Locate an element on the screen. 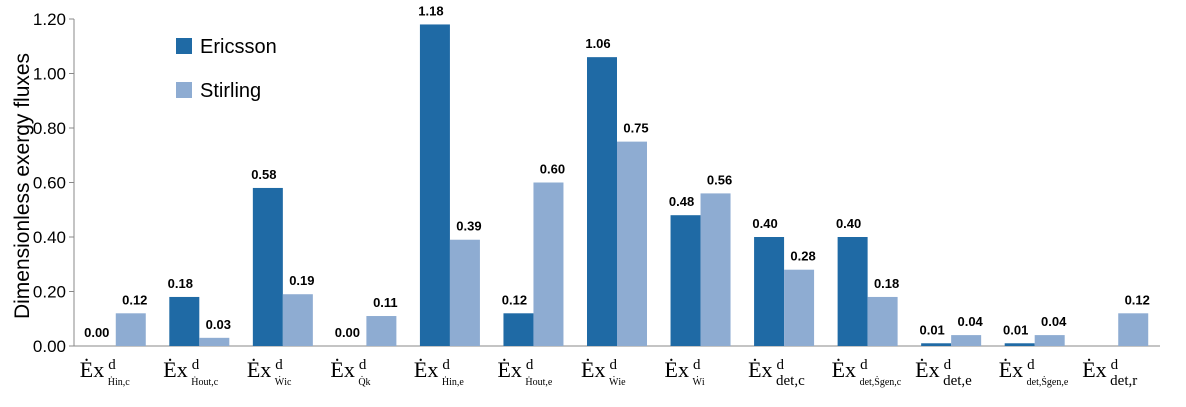 The image size is (1186, 407). category-label: Ėx d Ḣin,c is located at coordinates (105, 372).